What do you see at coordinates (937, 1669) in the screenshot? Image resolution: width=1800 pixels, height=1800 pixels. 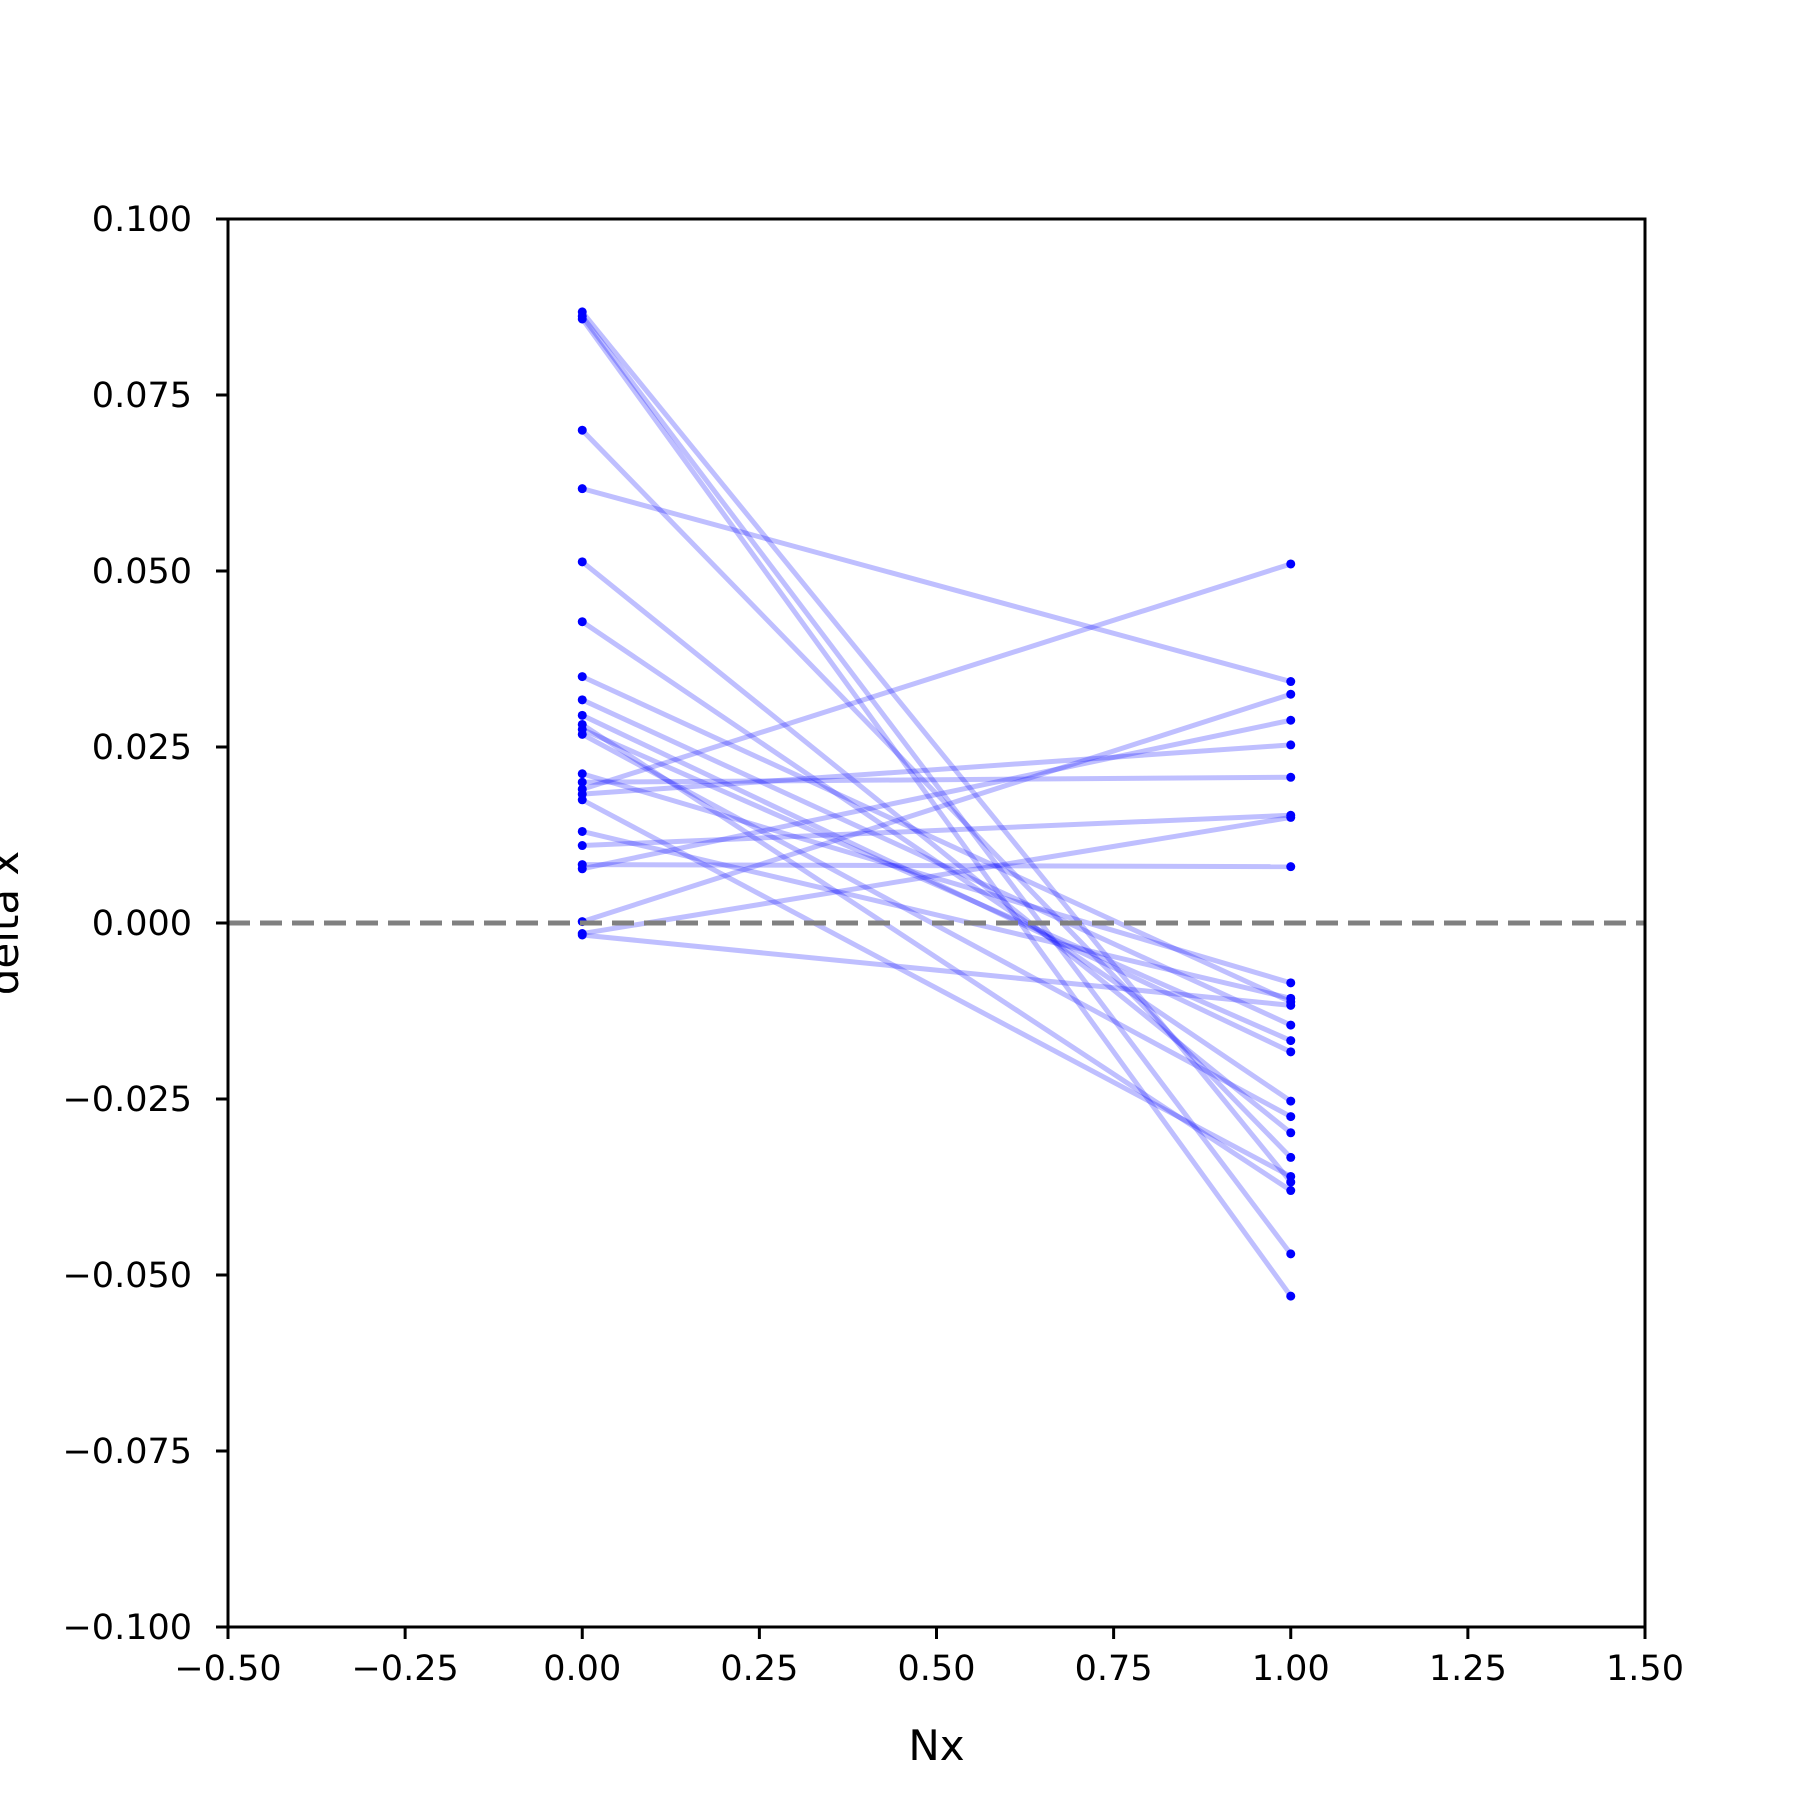 I see `x-tick-label: 0.50` at bounding box center [937, 1669].